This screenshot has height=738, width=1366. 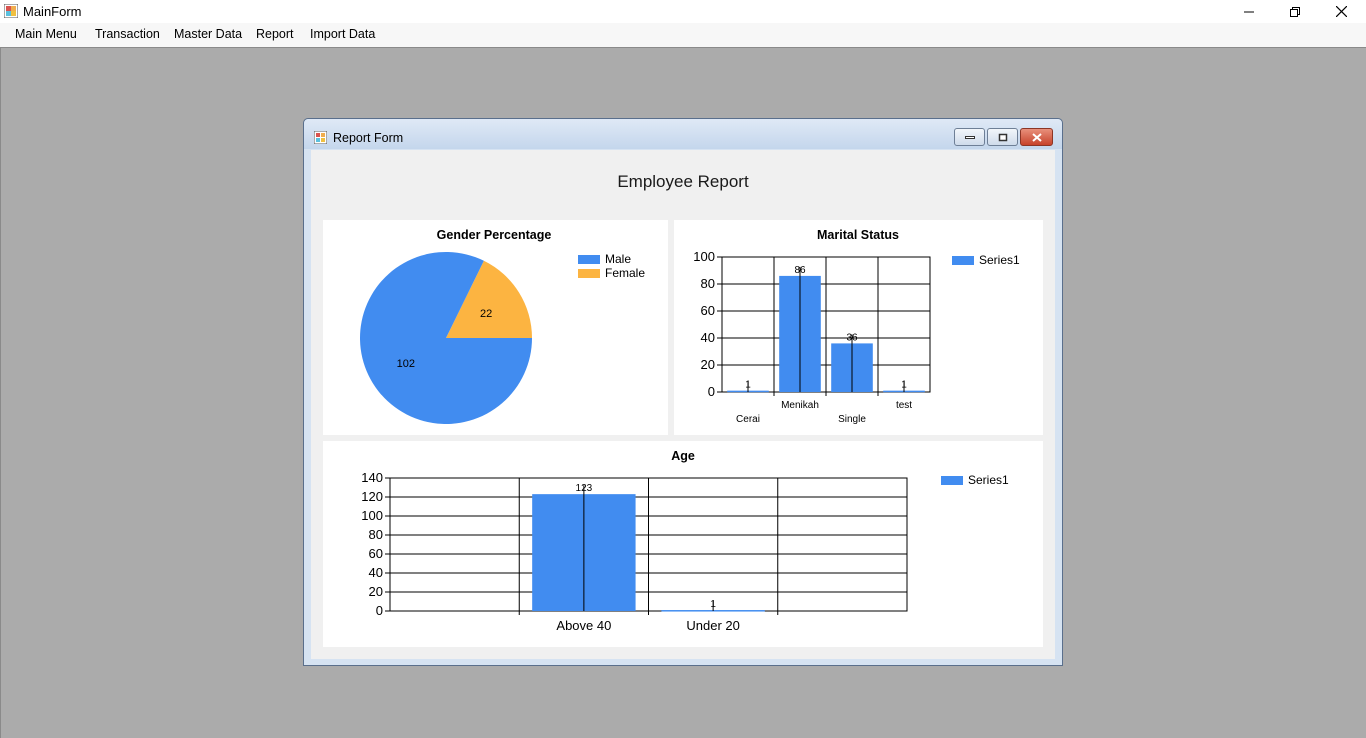 I want to click on menu-main-menu: Main Menu, so click(x=46, y=34).